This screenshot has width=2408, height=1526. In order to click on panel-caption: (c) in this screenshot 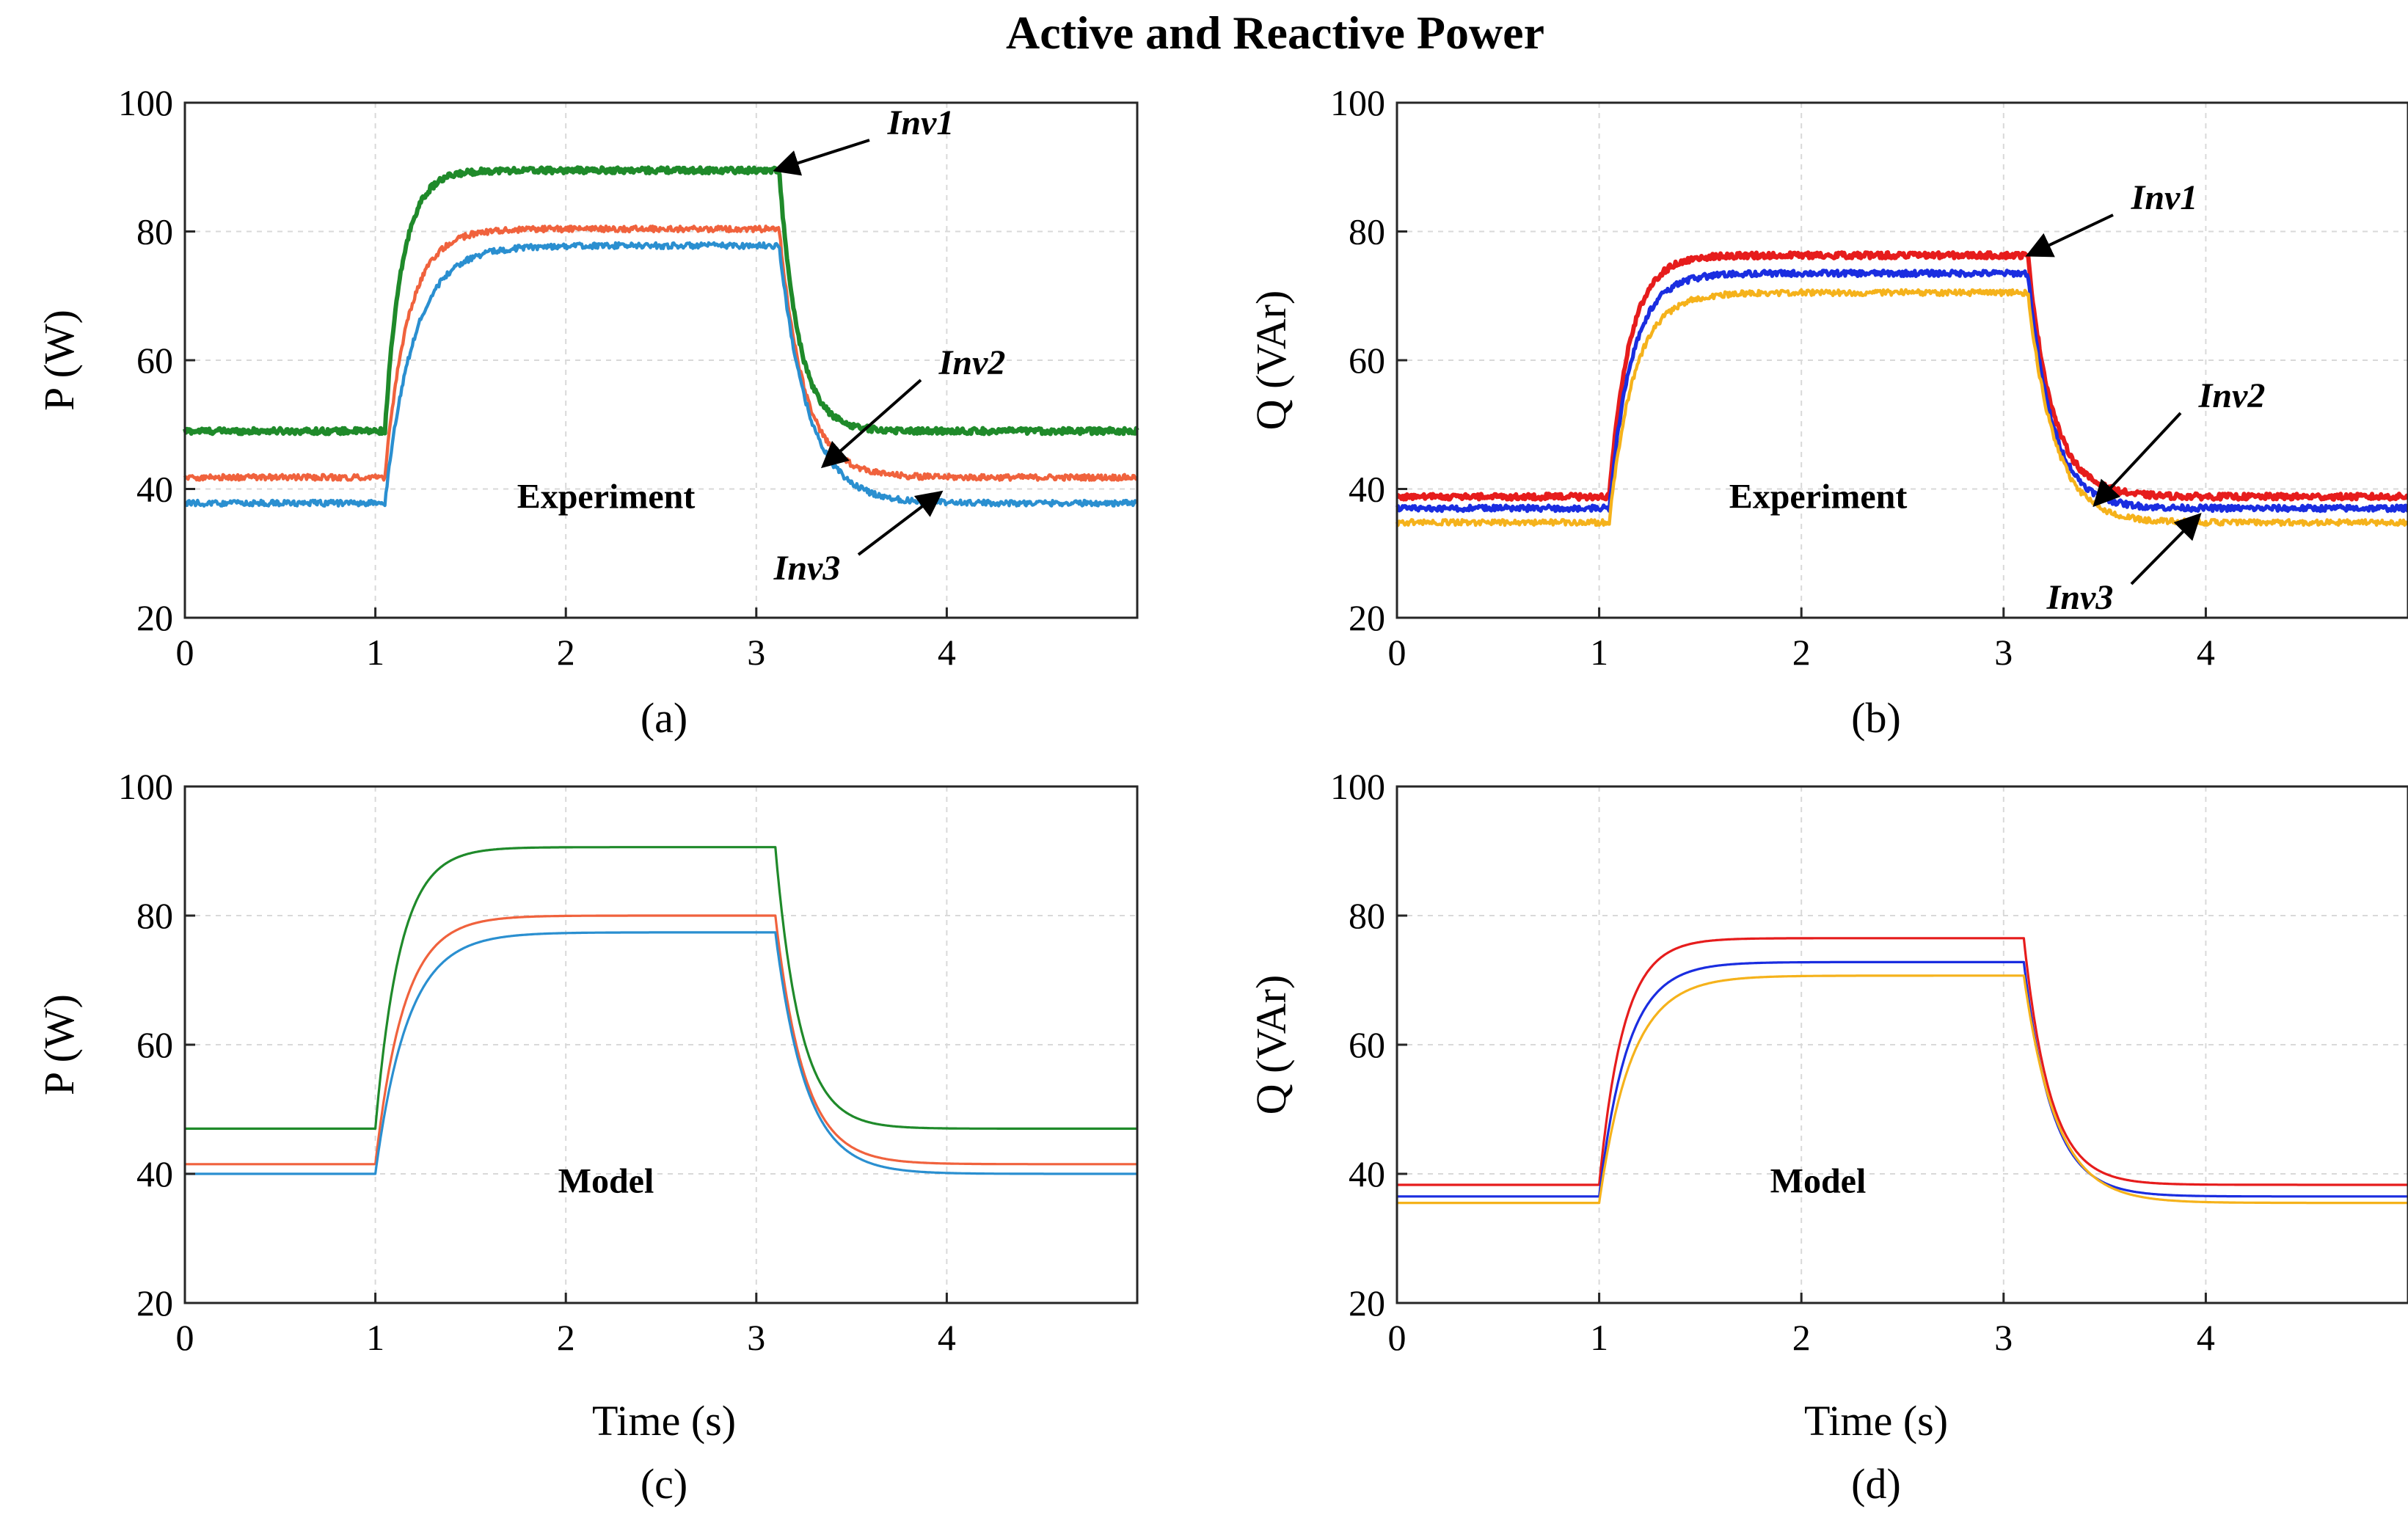, I will do `click(664, 1484)`.